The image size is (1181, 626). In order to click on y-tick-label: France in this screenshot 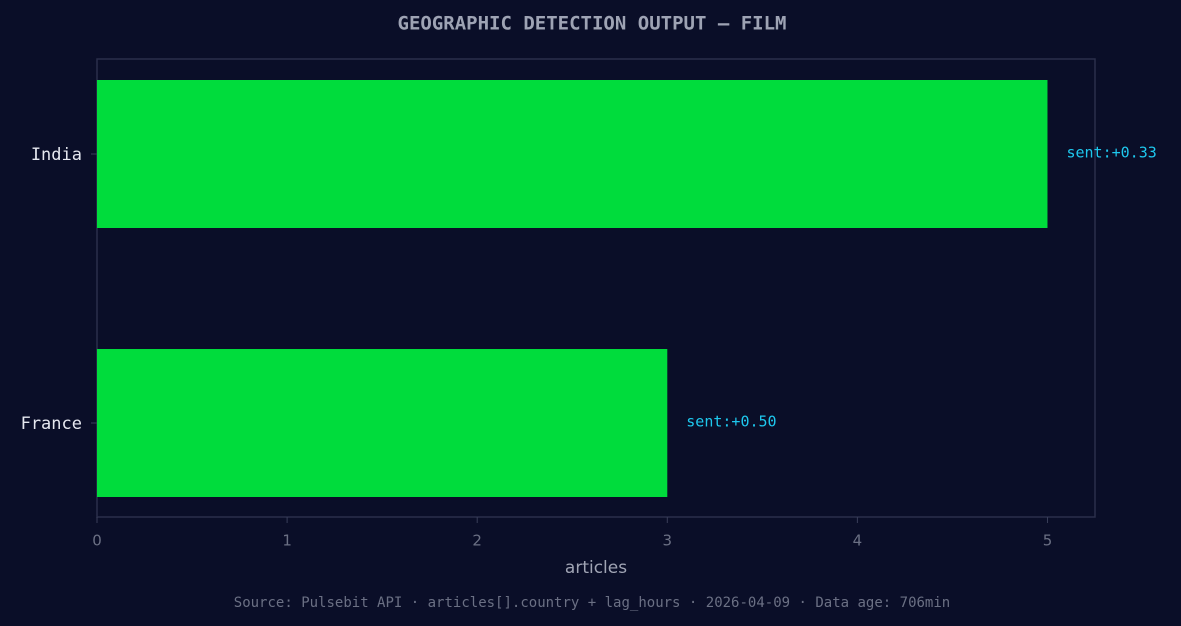, I will do `click(51, 424)`.